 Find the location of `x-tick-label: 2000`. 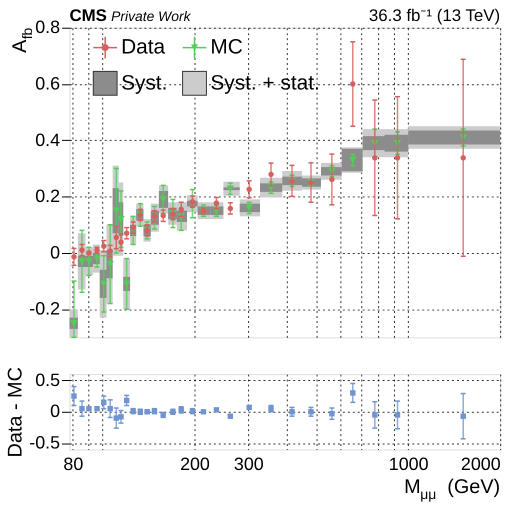

x-tick-label: 2000 is located at coordinates (480, 464).